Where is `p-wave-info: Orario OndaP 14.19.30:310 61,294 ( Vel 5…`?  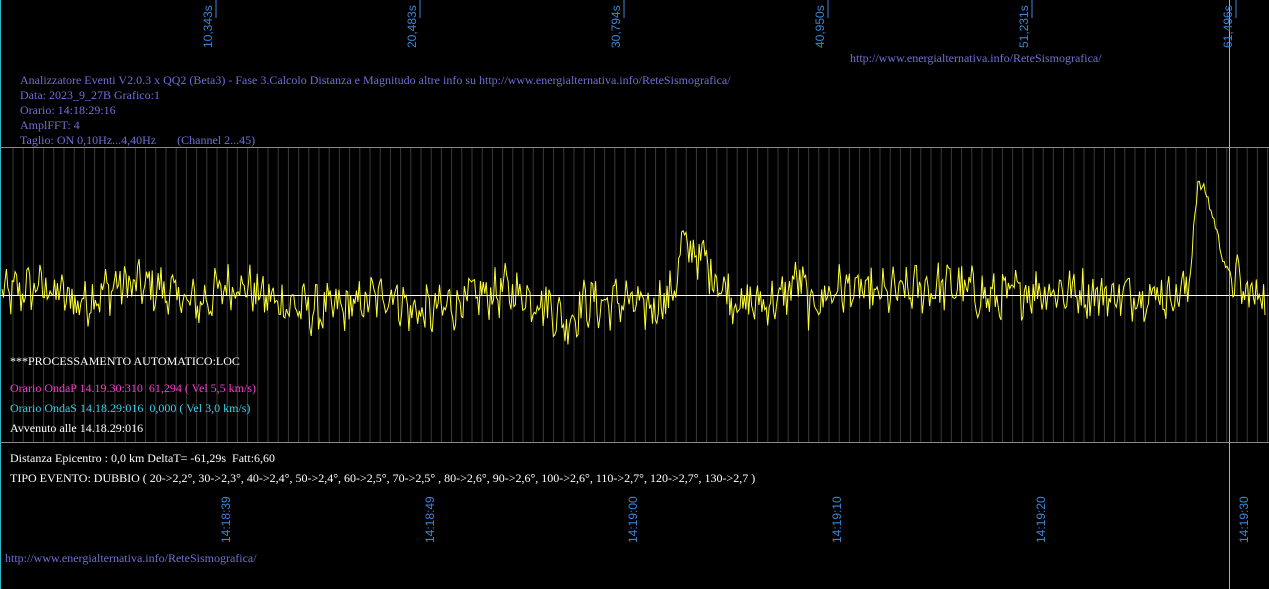 p-wave-info: Orario OndaP 14.19.30:310 61,294 ( Vel 5… is located at coordinates (133, 388).